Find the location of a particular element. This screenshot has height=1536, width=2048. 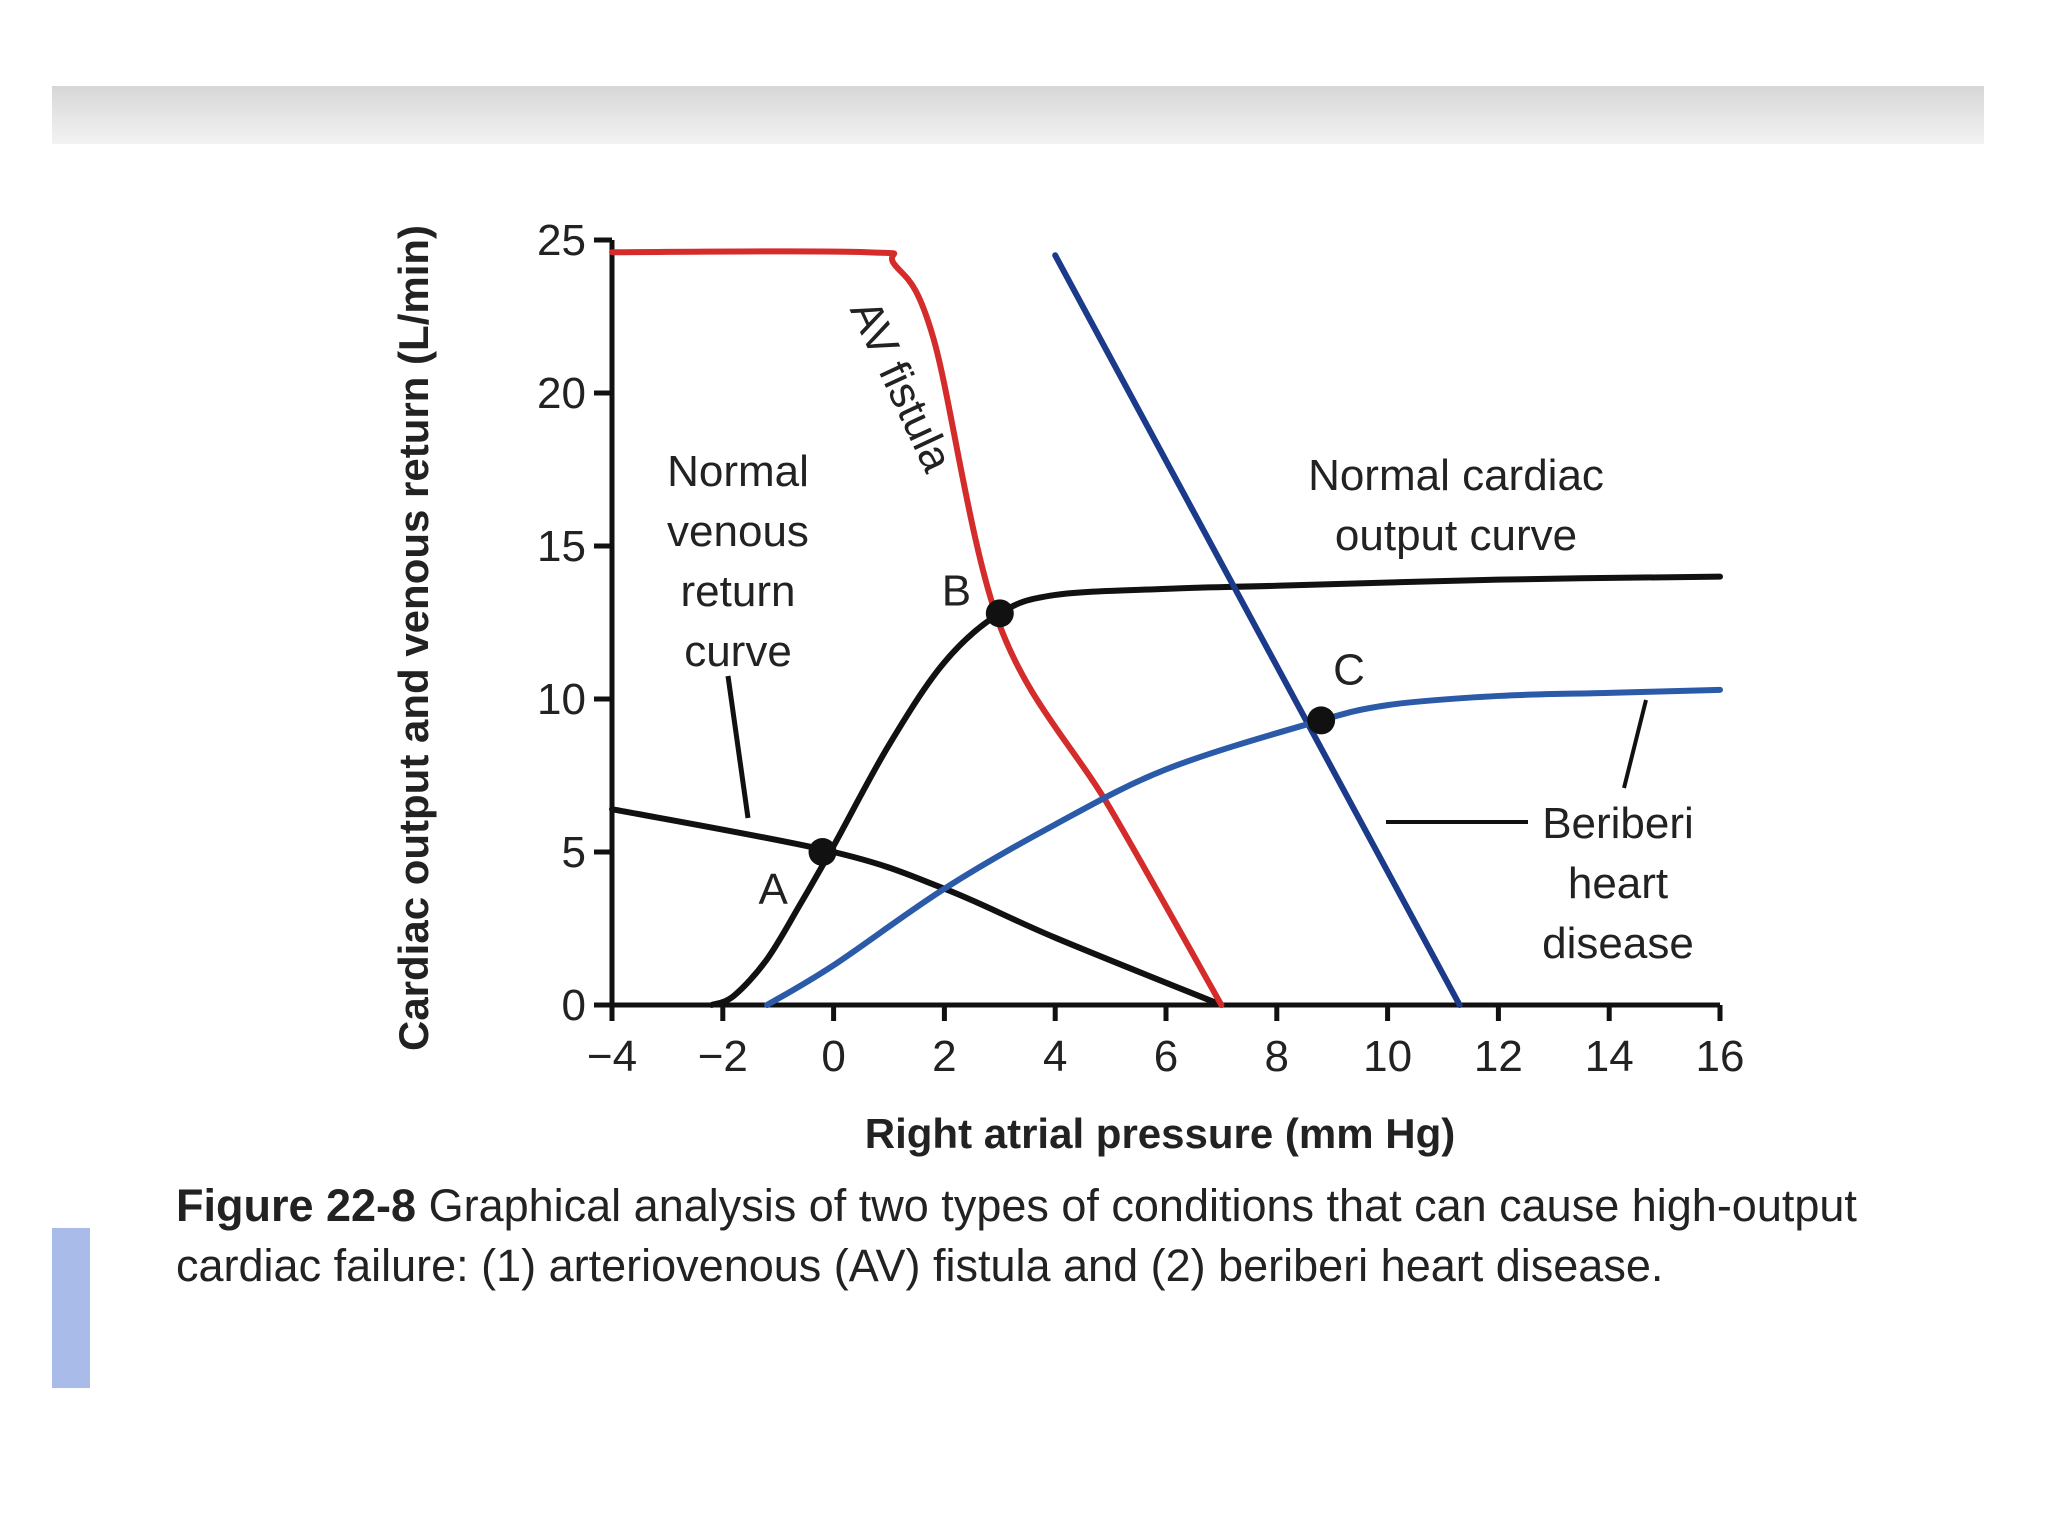

y-tick-label: 10 is located at coordinates (561, 699).